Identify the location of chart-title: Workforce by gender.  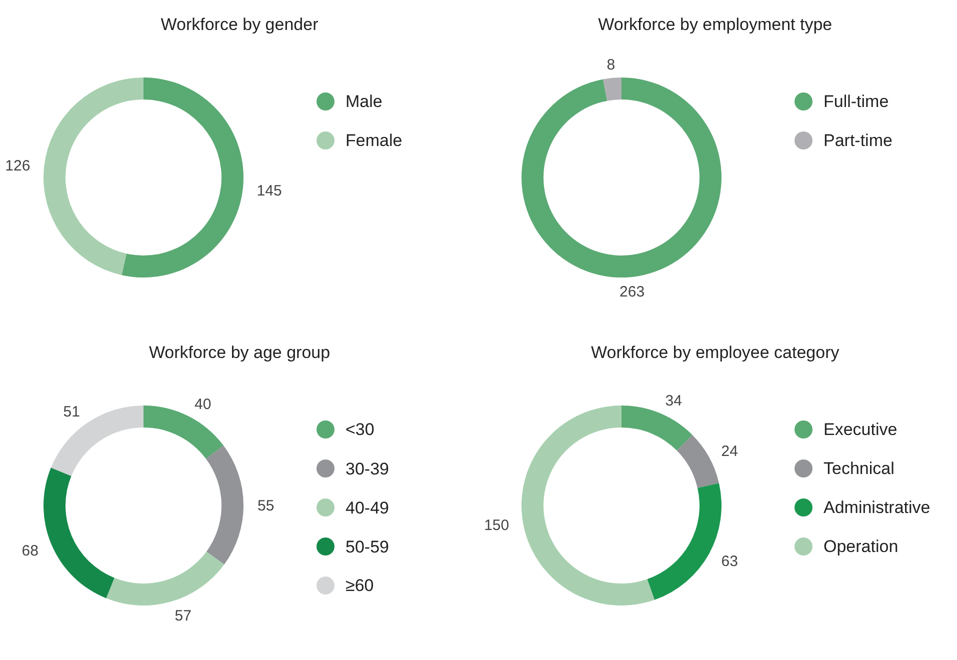
(239, 24).